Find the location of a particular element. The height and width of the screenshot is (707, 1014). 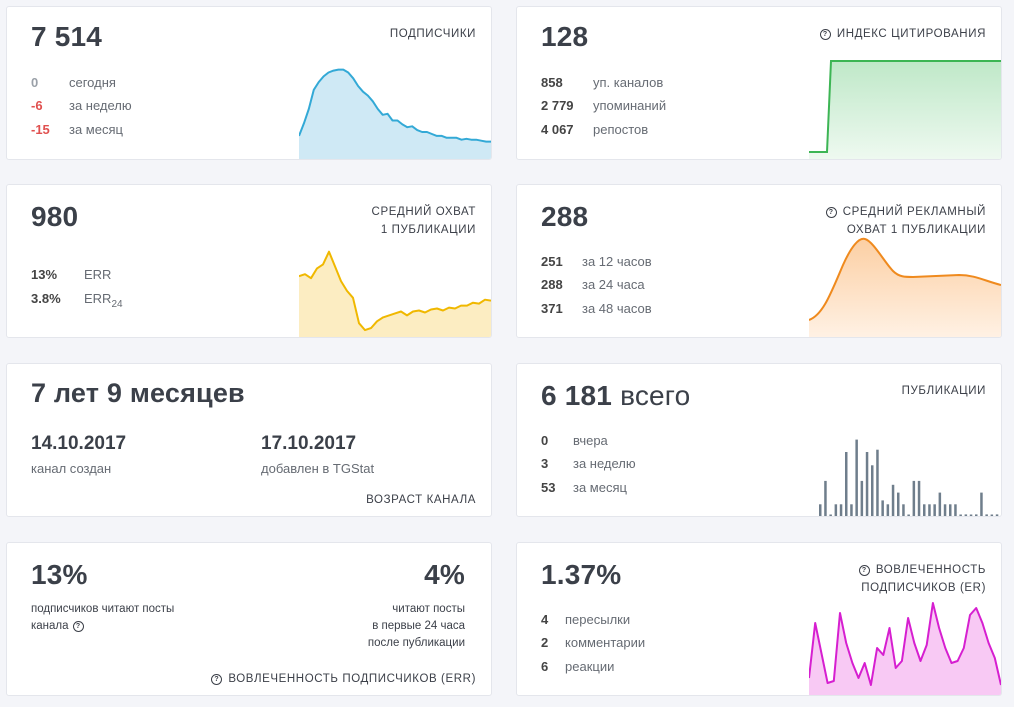

subscribers-sparkline is located at coordinates (395, 113).